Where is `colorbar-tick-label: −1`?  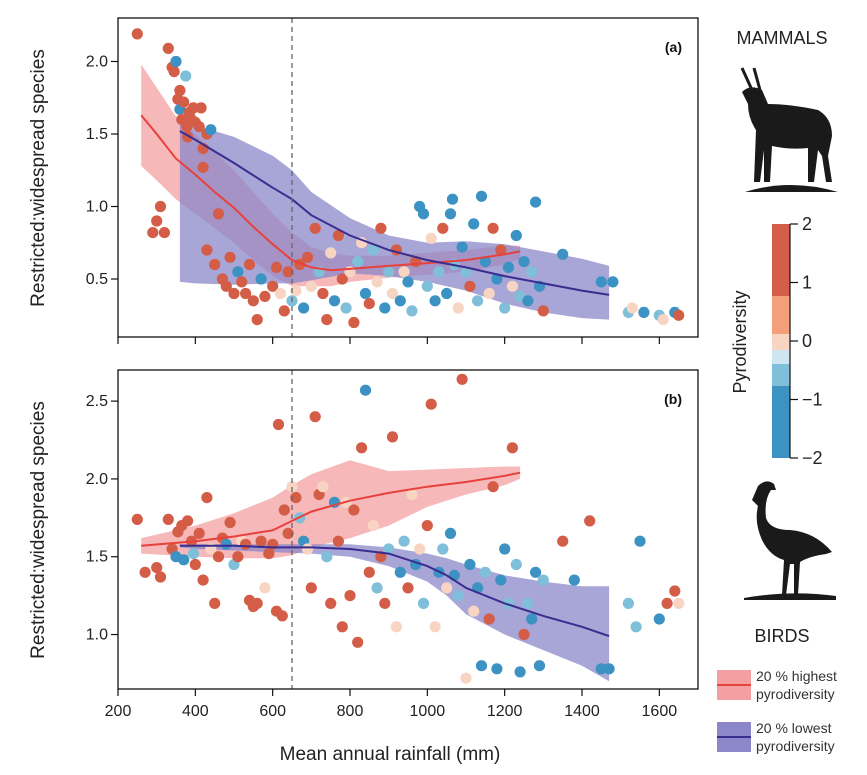 colorbar-tick-label: −1 is located at coordinates (812, 400).